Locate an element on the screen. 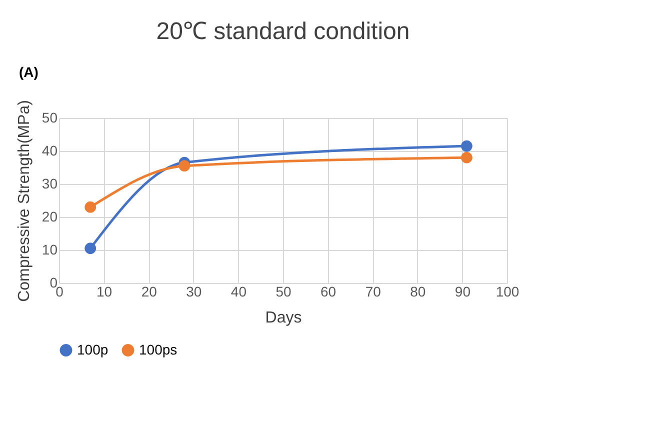 The image size is (646, 444). x-tick-label: 80 is located at coordinates (418, 292).